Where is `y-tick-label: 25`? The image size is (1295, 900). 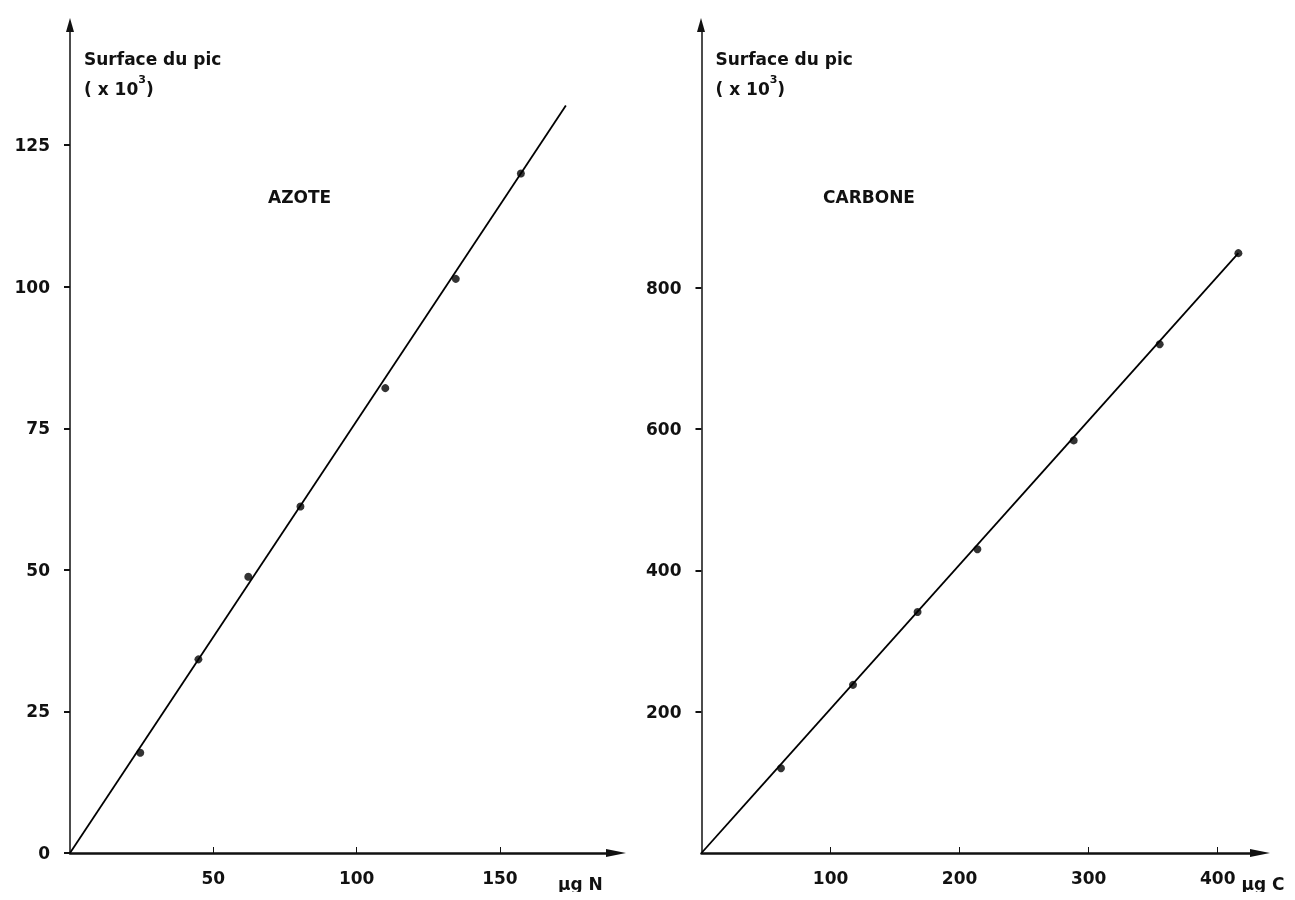 y-tick-label: 25 is located at coordinates (38, 711).